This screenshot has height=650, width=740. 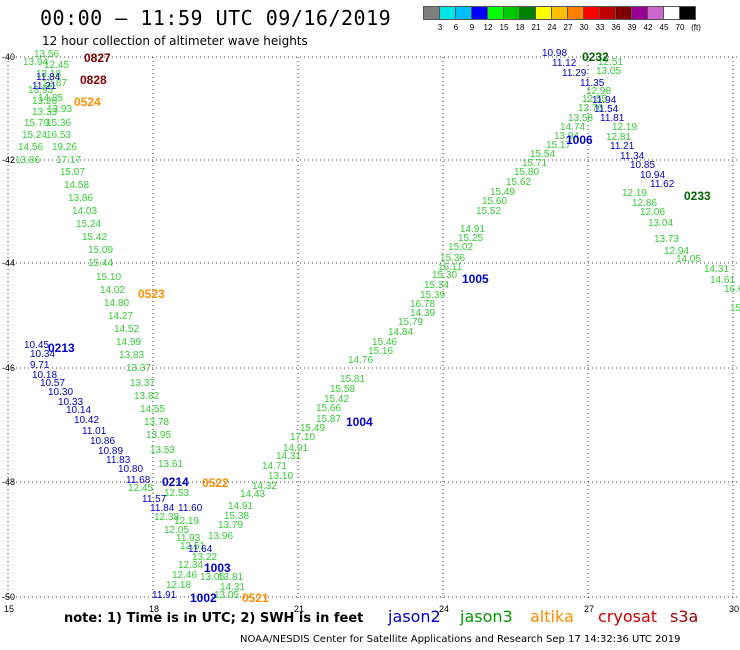 What do you see at coordinates (504, 27) in the screenshot?
I see `color-scale-label: 15` at bounding box center [504, 27].